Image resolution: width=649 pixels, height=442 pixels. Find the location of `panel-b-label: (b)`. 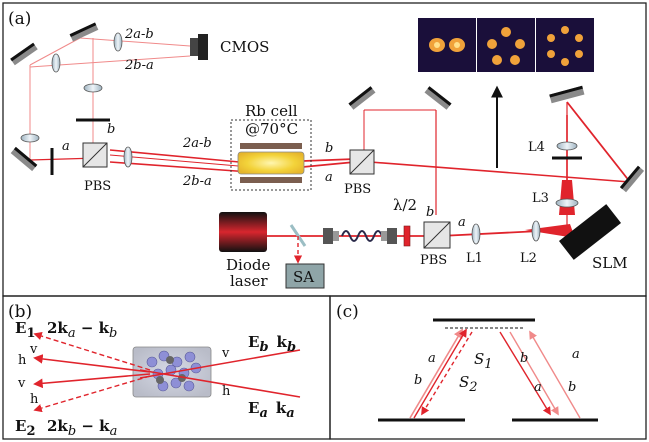

panel-b-label: (b) is located at coordinates (20, 312).